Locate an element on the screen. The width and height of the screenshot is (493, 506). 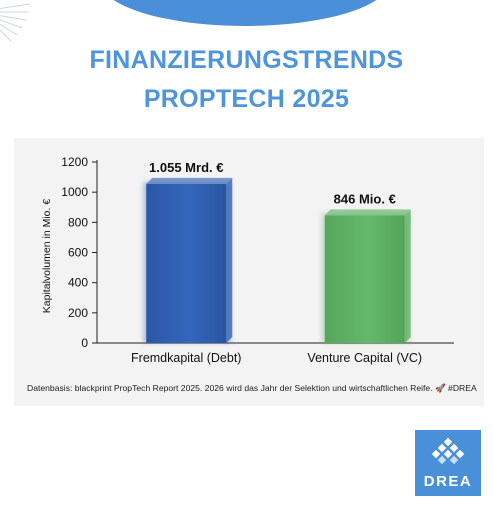
diamond-pattern-icon is located at coordinates (448, 451).